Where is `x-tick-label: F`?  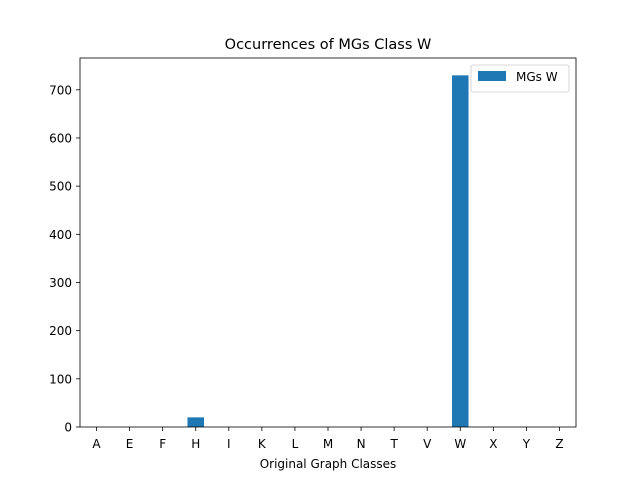 x-tick-label: F is located at coordinates (162, 444).